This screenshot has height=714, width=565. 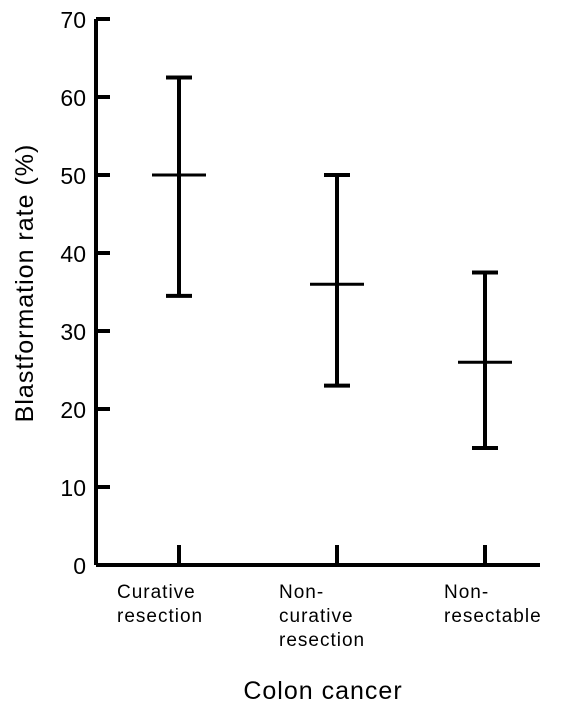 I want to click on y-axis-title: Blastformation rate (%), so click(x=25, y=283).